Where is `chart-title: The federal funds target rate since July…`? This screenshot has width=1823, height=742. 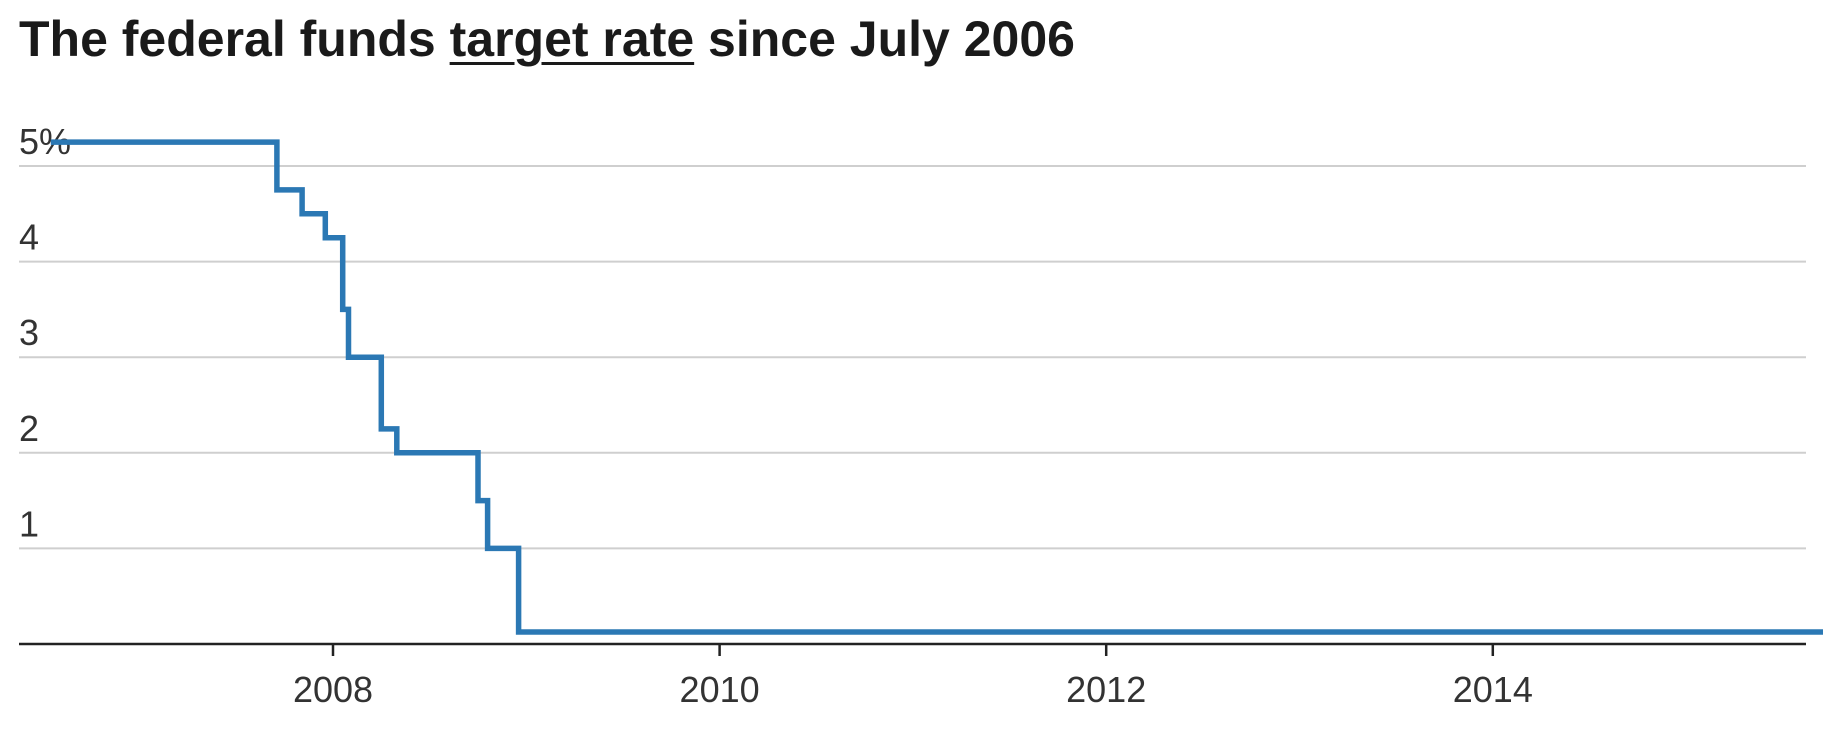 chart-title: The federal funds target rate since July… is located at coordinates (547, 39).